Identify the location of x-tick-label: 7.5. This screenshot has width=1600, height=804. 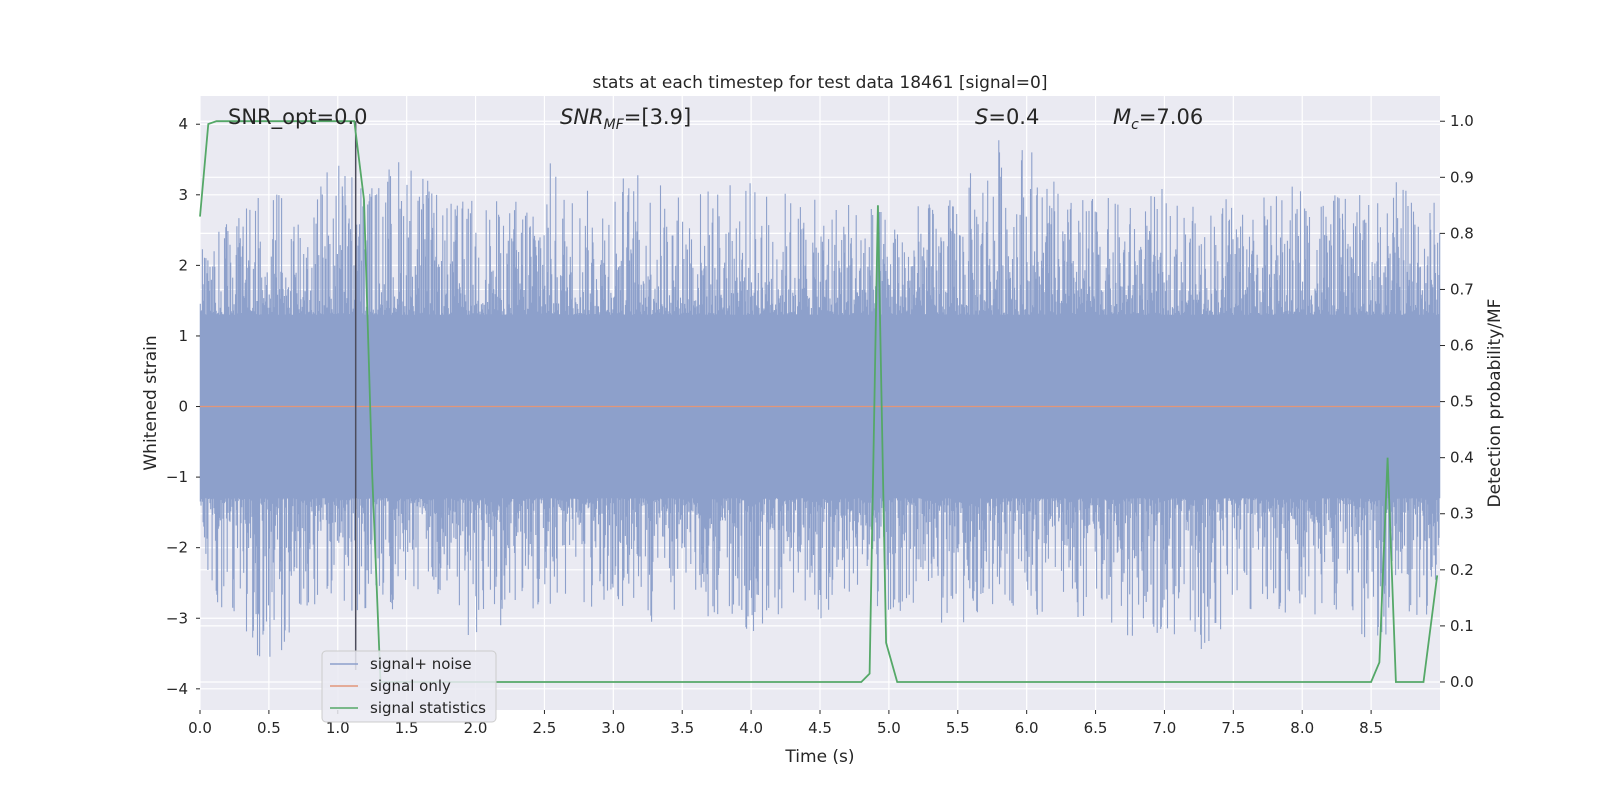
(1233, 728).